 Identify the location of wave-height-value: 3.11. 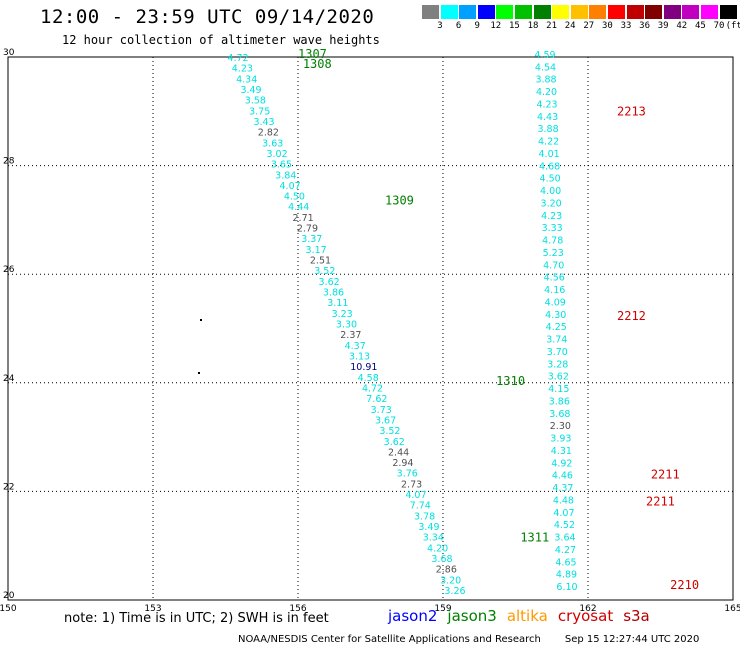
(337, 303).